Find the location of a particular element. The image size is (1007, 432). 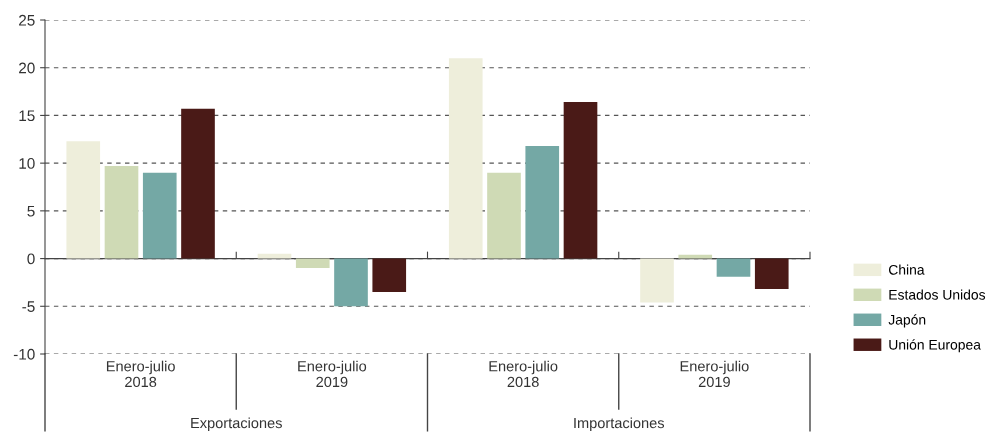

y-tick-label: 25 is located at coordinates (27, 20).